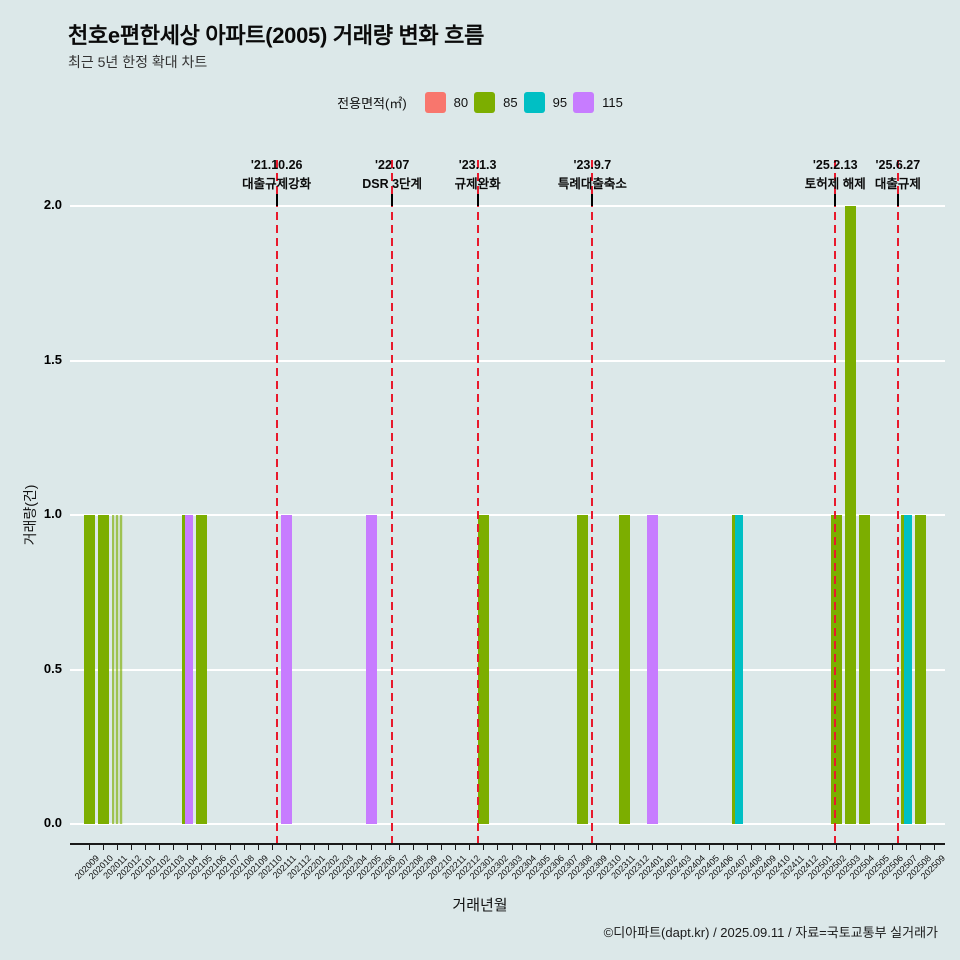  Describe the element at coordinates (598, 102) in the screenshot. I see `legend-item-115: 115` at that location.